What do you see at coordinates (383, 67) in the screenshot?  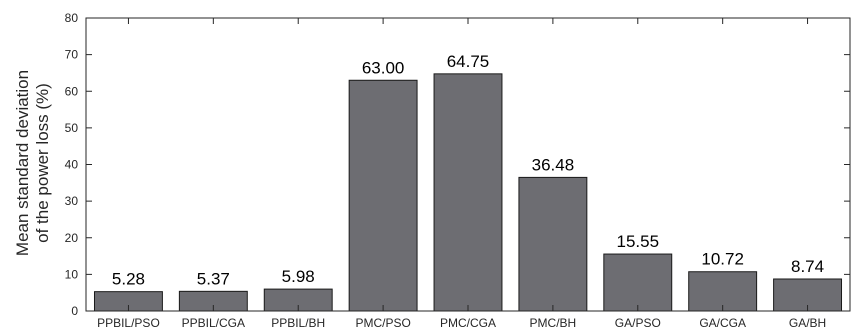 I see `data-label: 63.00` at bounding box center [383, 67].